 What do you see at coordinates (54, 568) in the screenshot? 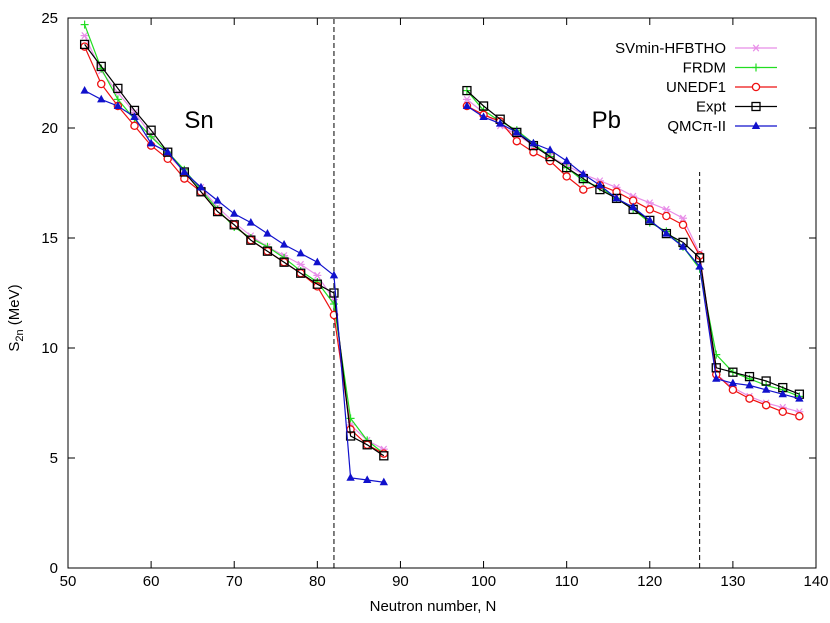
I see `y-tick-label: 0` at bounding box center [54, 568].